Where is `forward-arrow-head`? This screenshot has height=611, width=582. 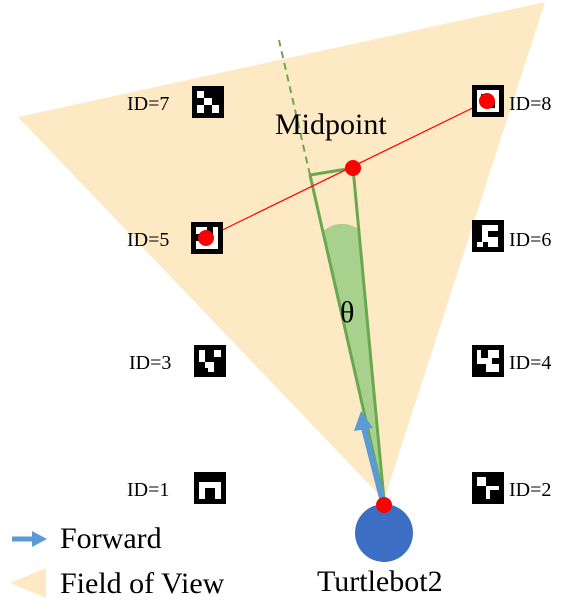 forward-arrow-head is located at coordinates (363, 421).